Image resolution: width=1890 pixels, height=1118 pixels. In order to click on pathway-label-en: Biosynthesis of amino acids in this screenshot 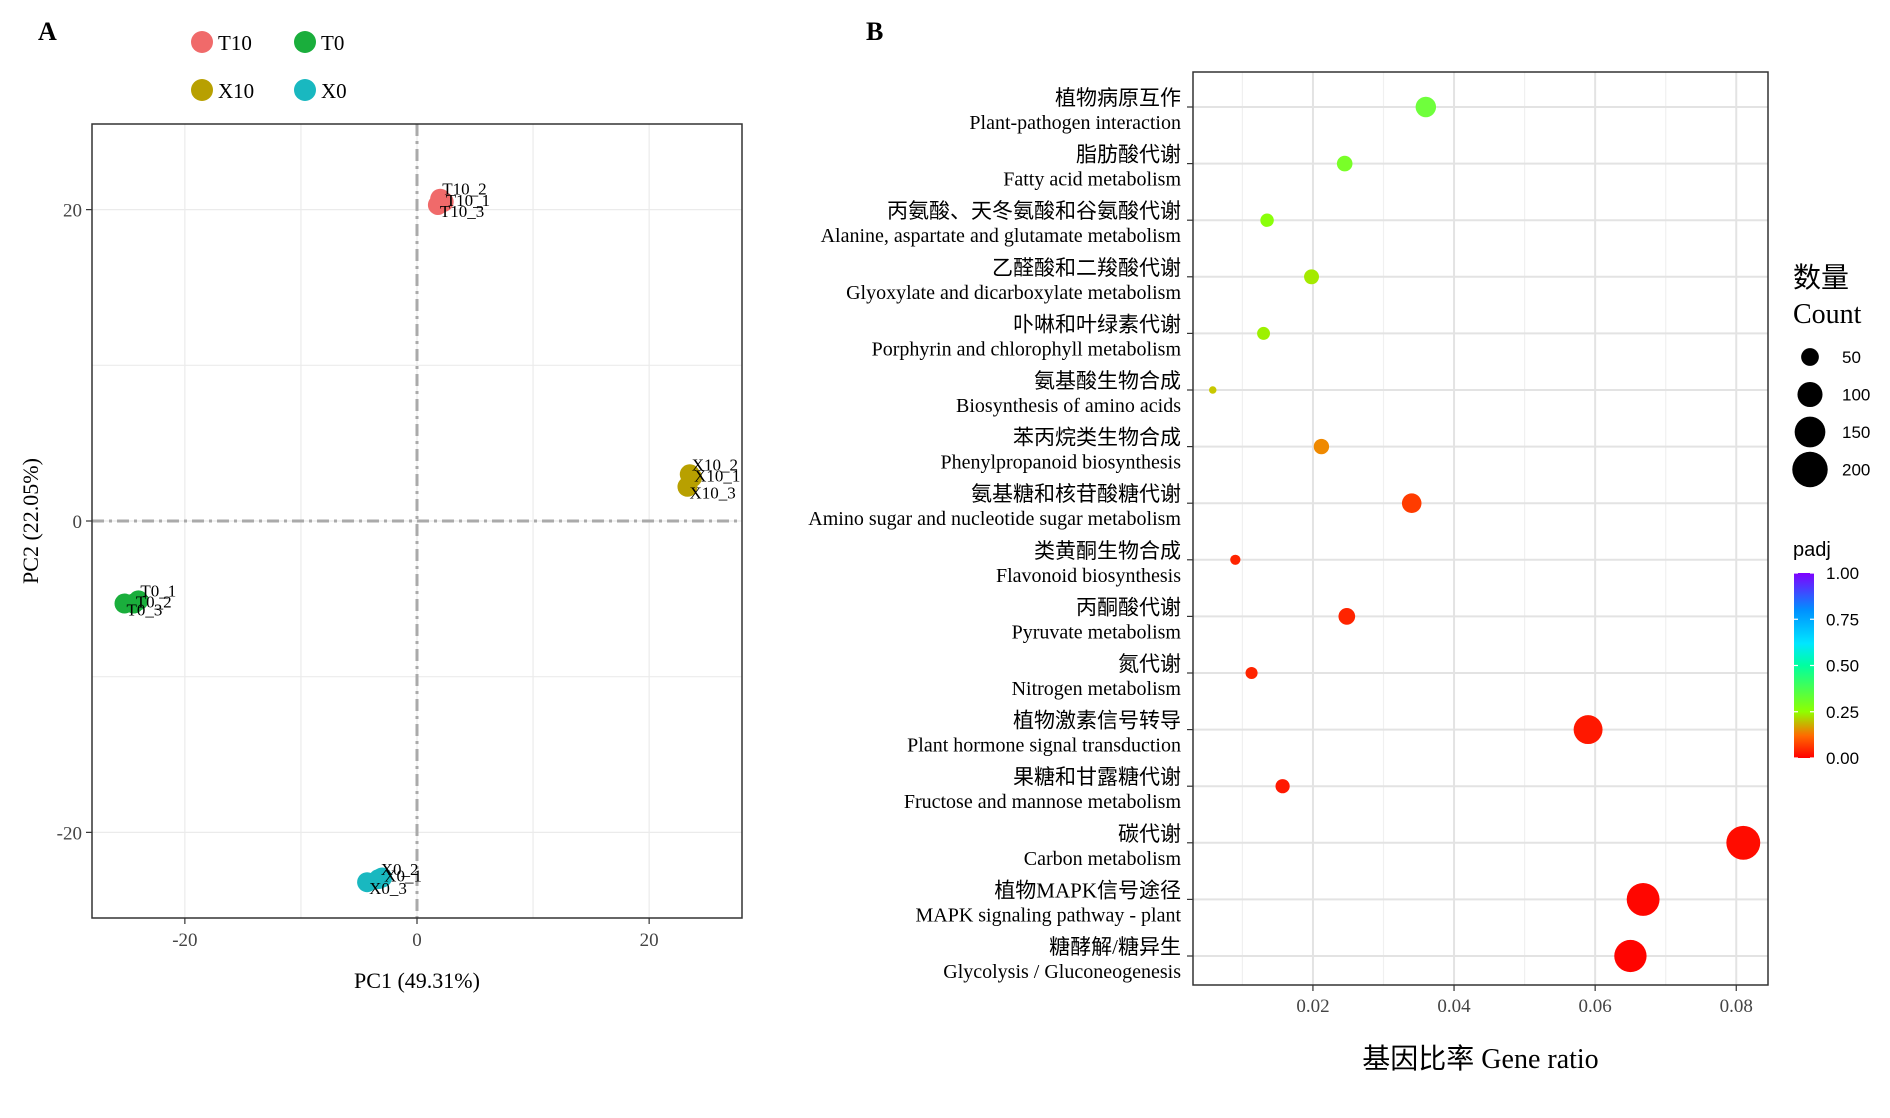, I will do `click(1068, 406)`.